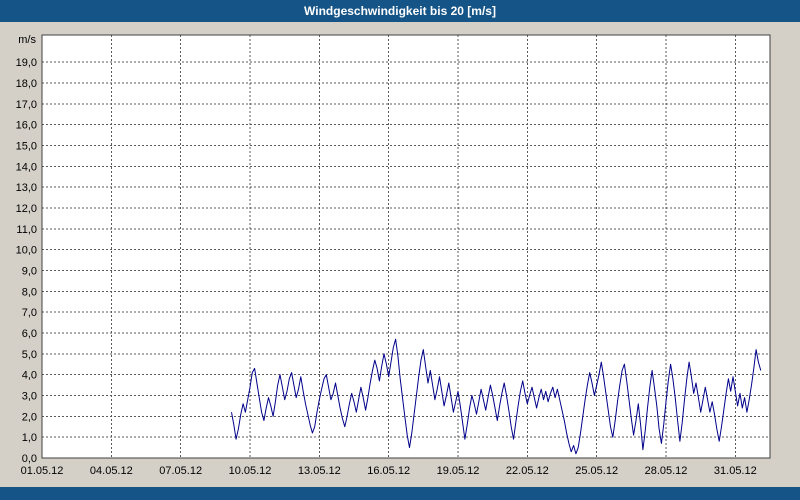  I want to click on svg-text: 15,0, so click(26, 146).